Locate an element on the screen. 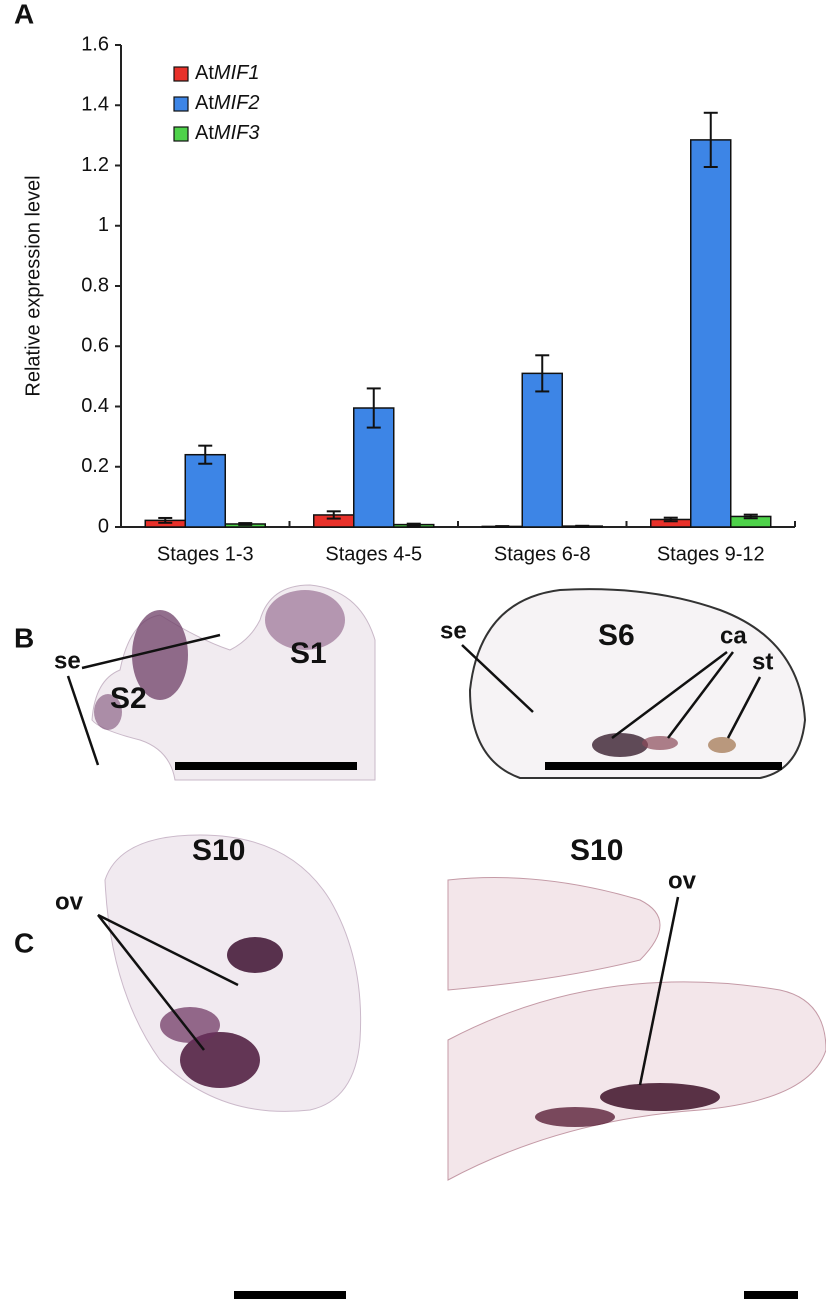 The height and width of the screenshot is (1316, 826). annotation: ca is located at coordinates (733, 635).